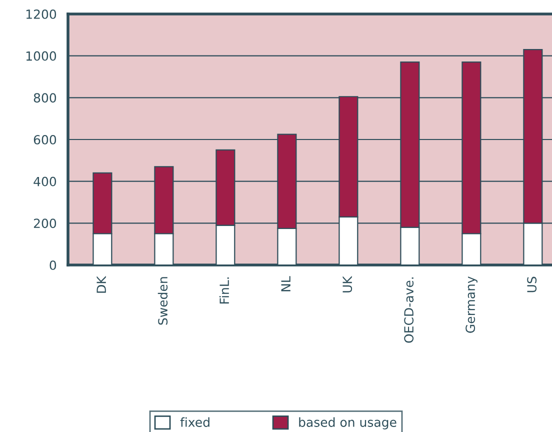  Describe the element at coordinates (41, 56) in the screenshot. I see `y-tick-label: 1000` at that location.